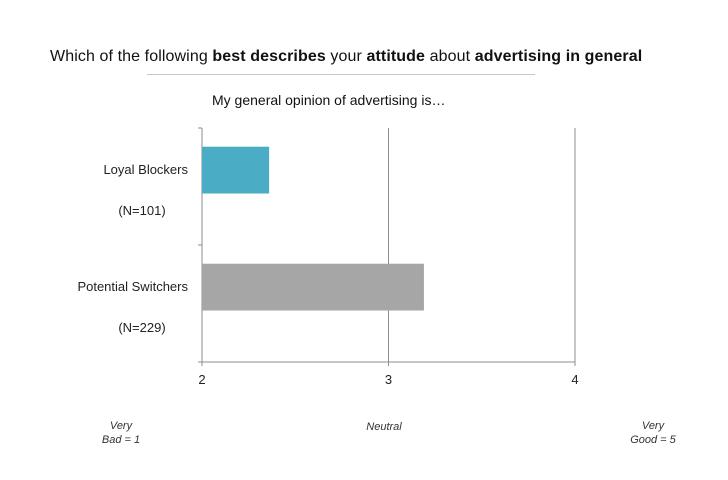  Describe the element at coordinates (450, 56) in the screenshot. I see `title-segment: about` at that location.